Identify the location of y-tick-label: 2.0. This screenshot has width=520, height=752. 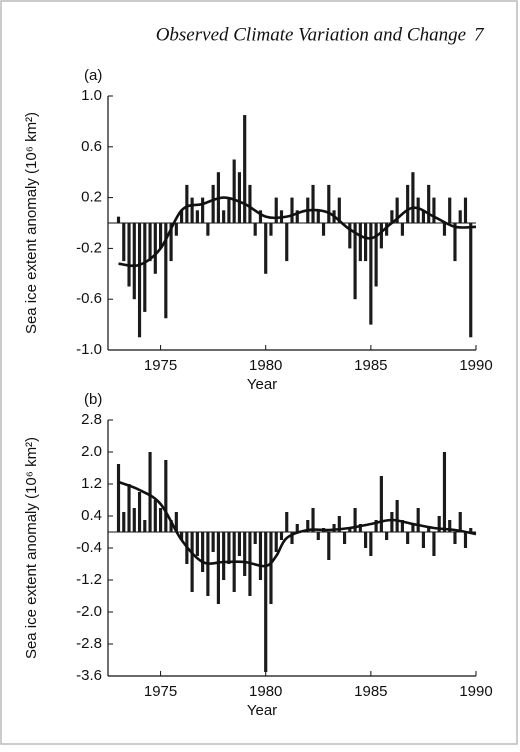
(91, 451).